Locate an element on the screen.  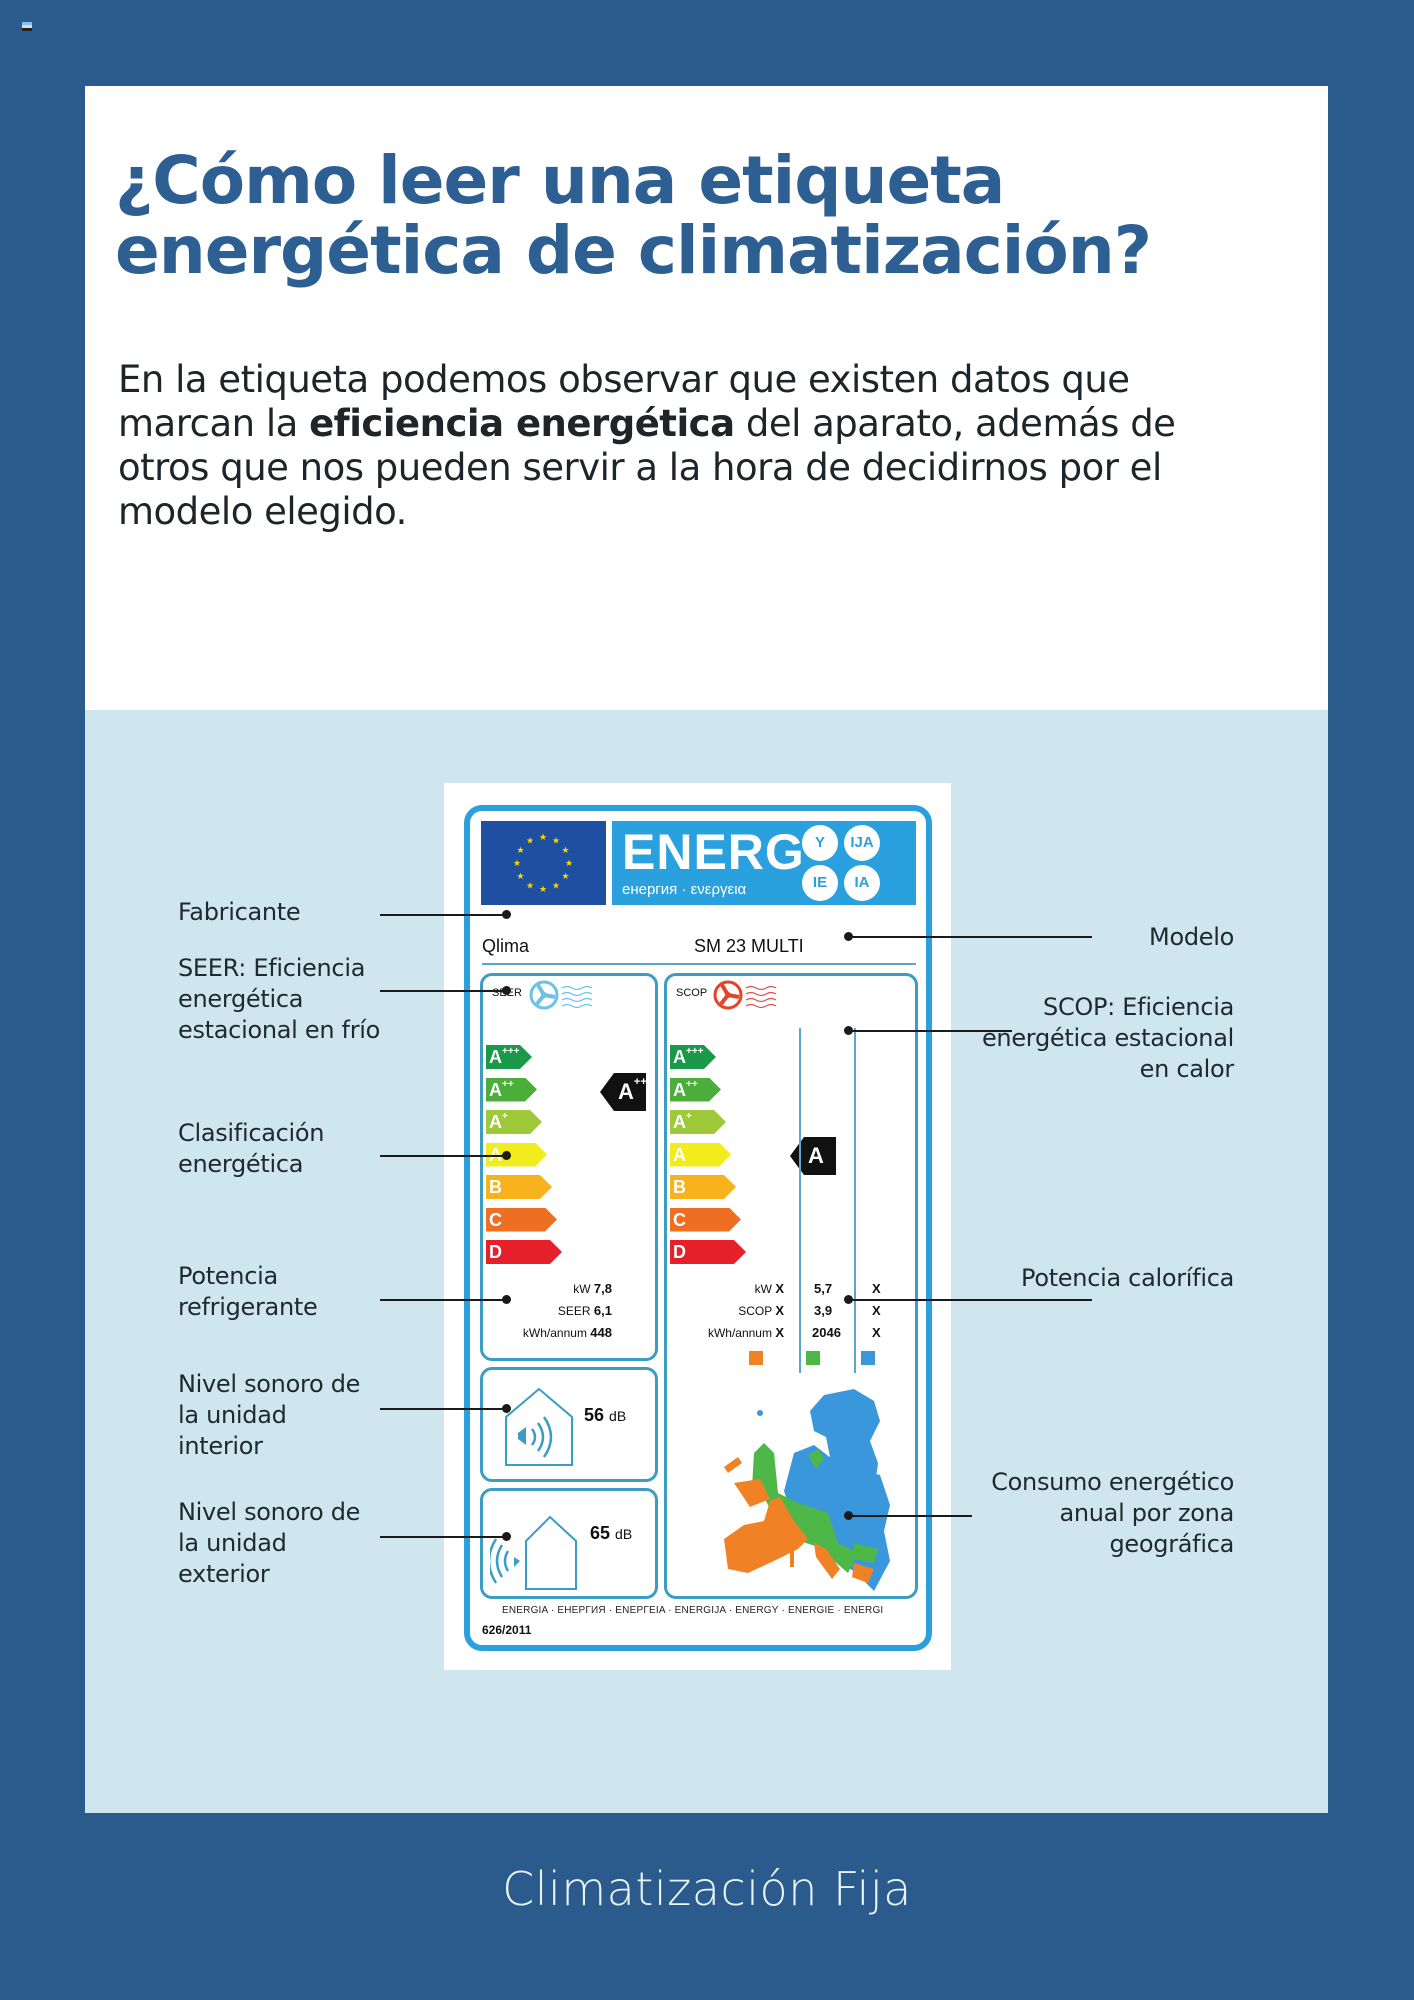
heating-scop-label: SCOP X is located at coordinates (734, 1310).